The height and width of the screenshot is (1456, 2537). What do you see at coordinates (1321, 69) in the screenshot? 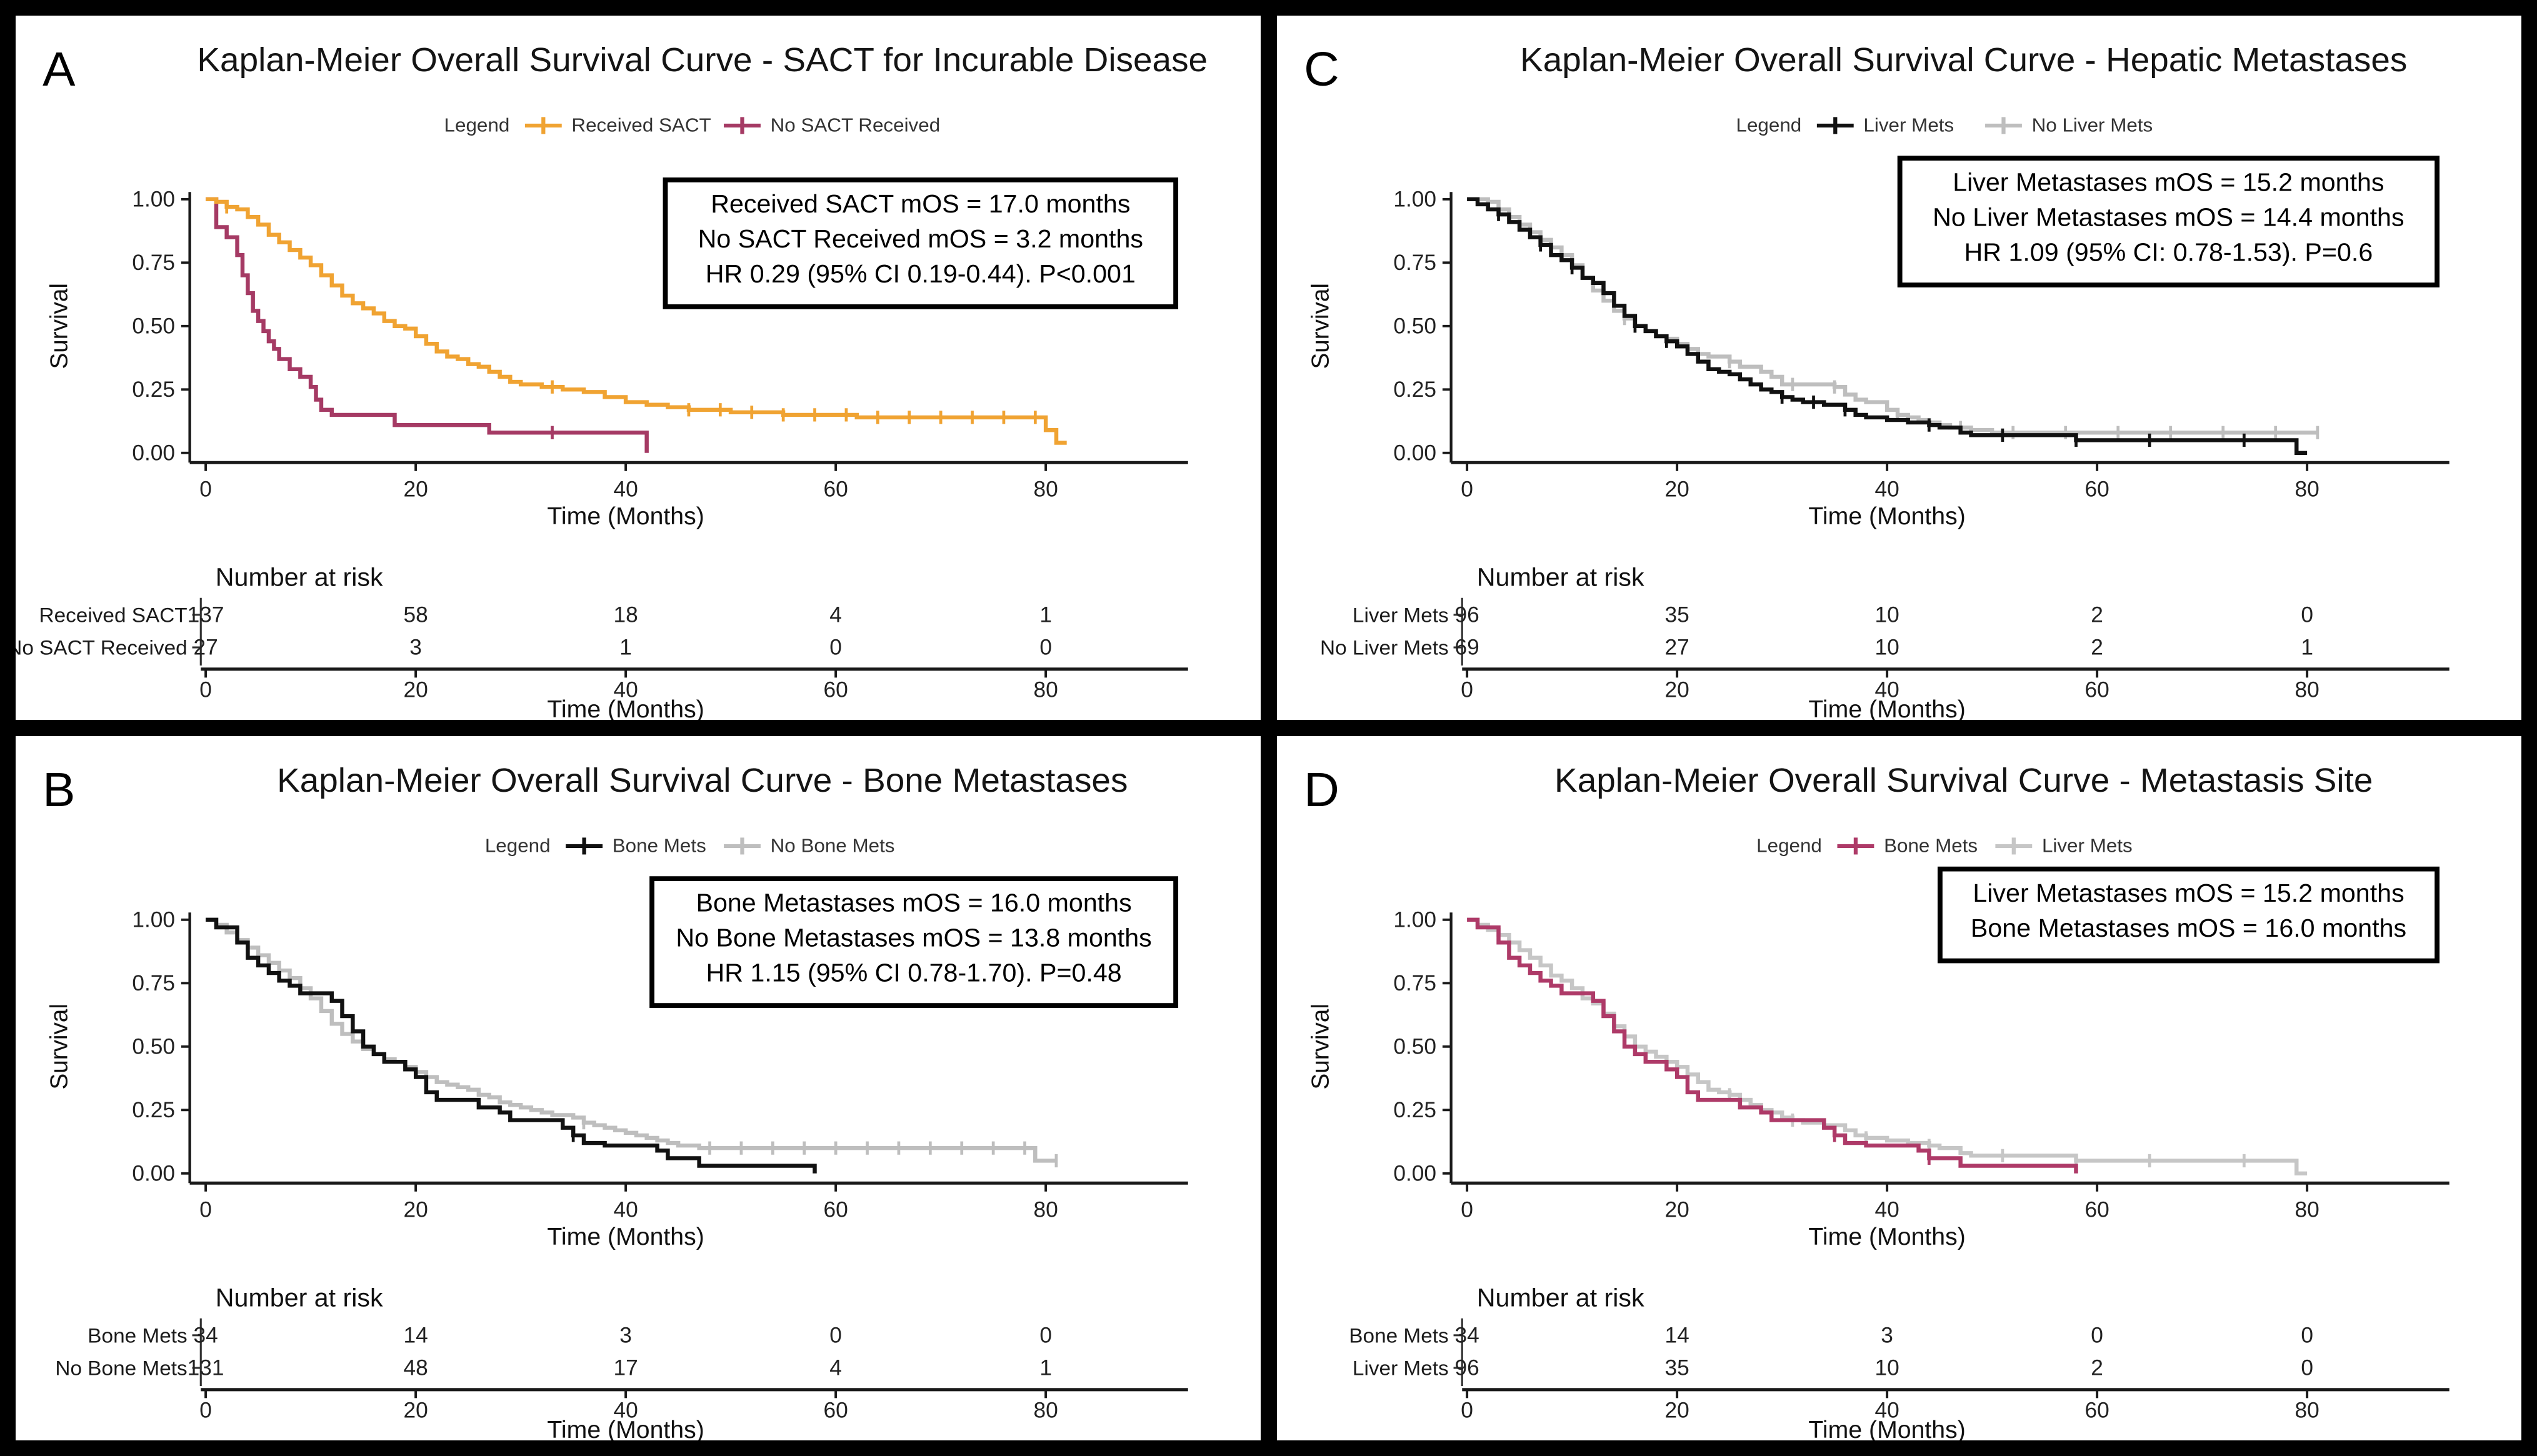
I see `panel-letter: C` at bounding box center [1321, 69].